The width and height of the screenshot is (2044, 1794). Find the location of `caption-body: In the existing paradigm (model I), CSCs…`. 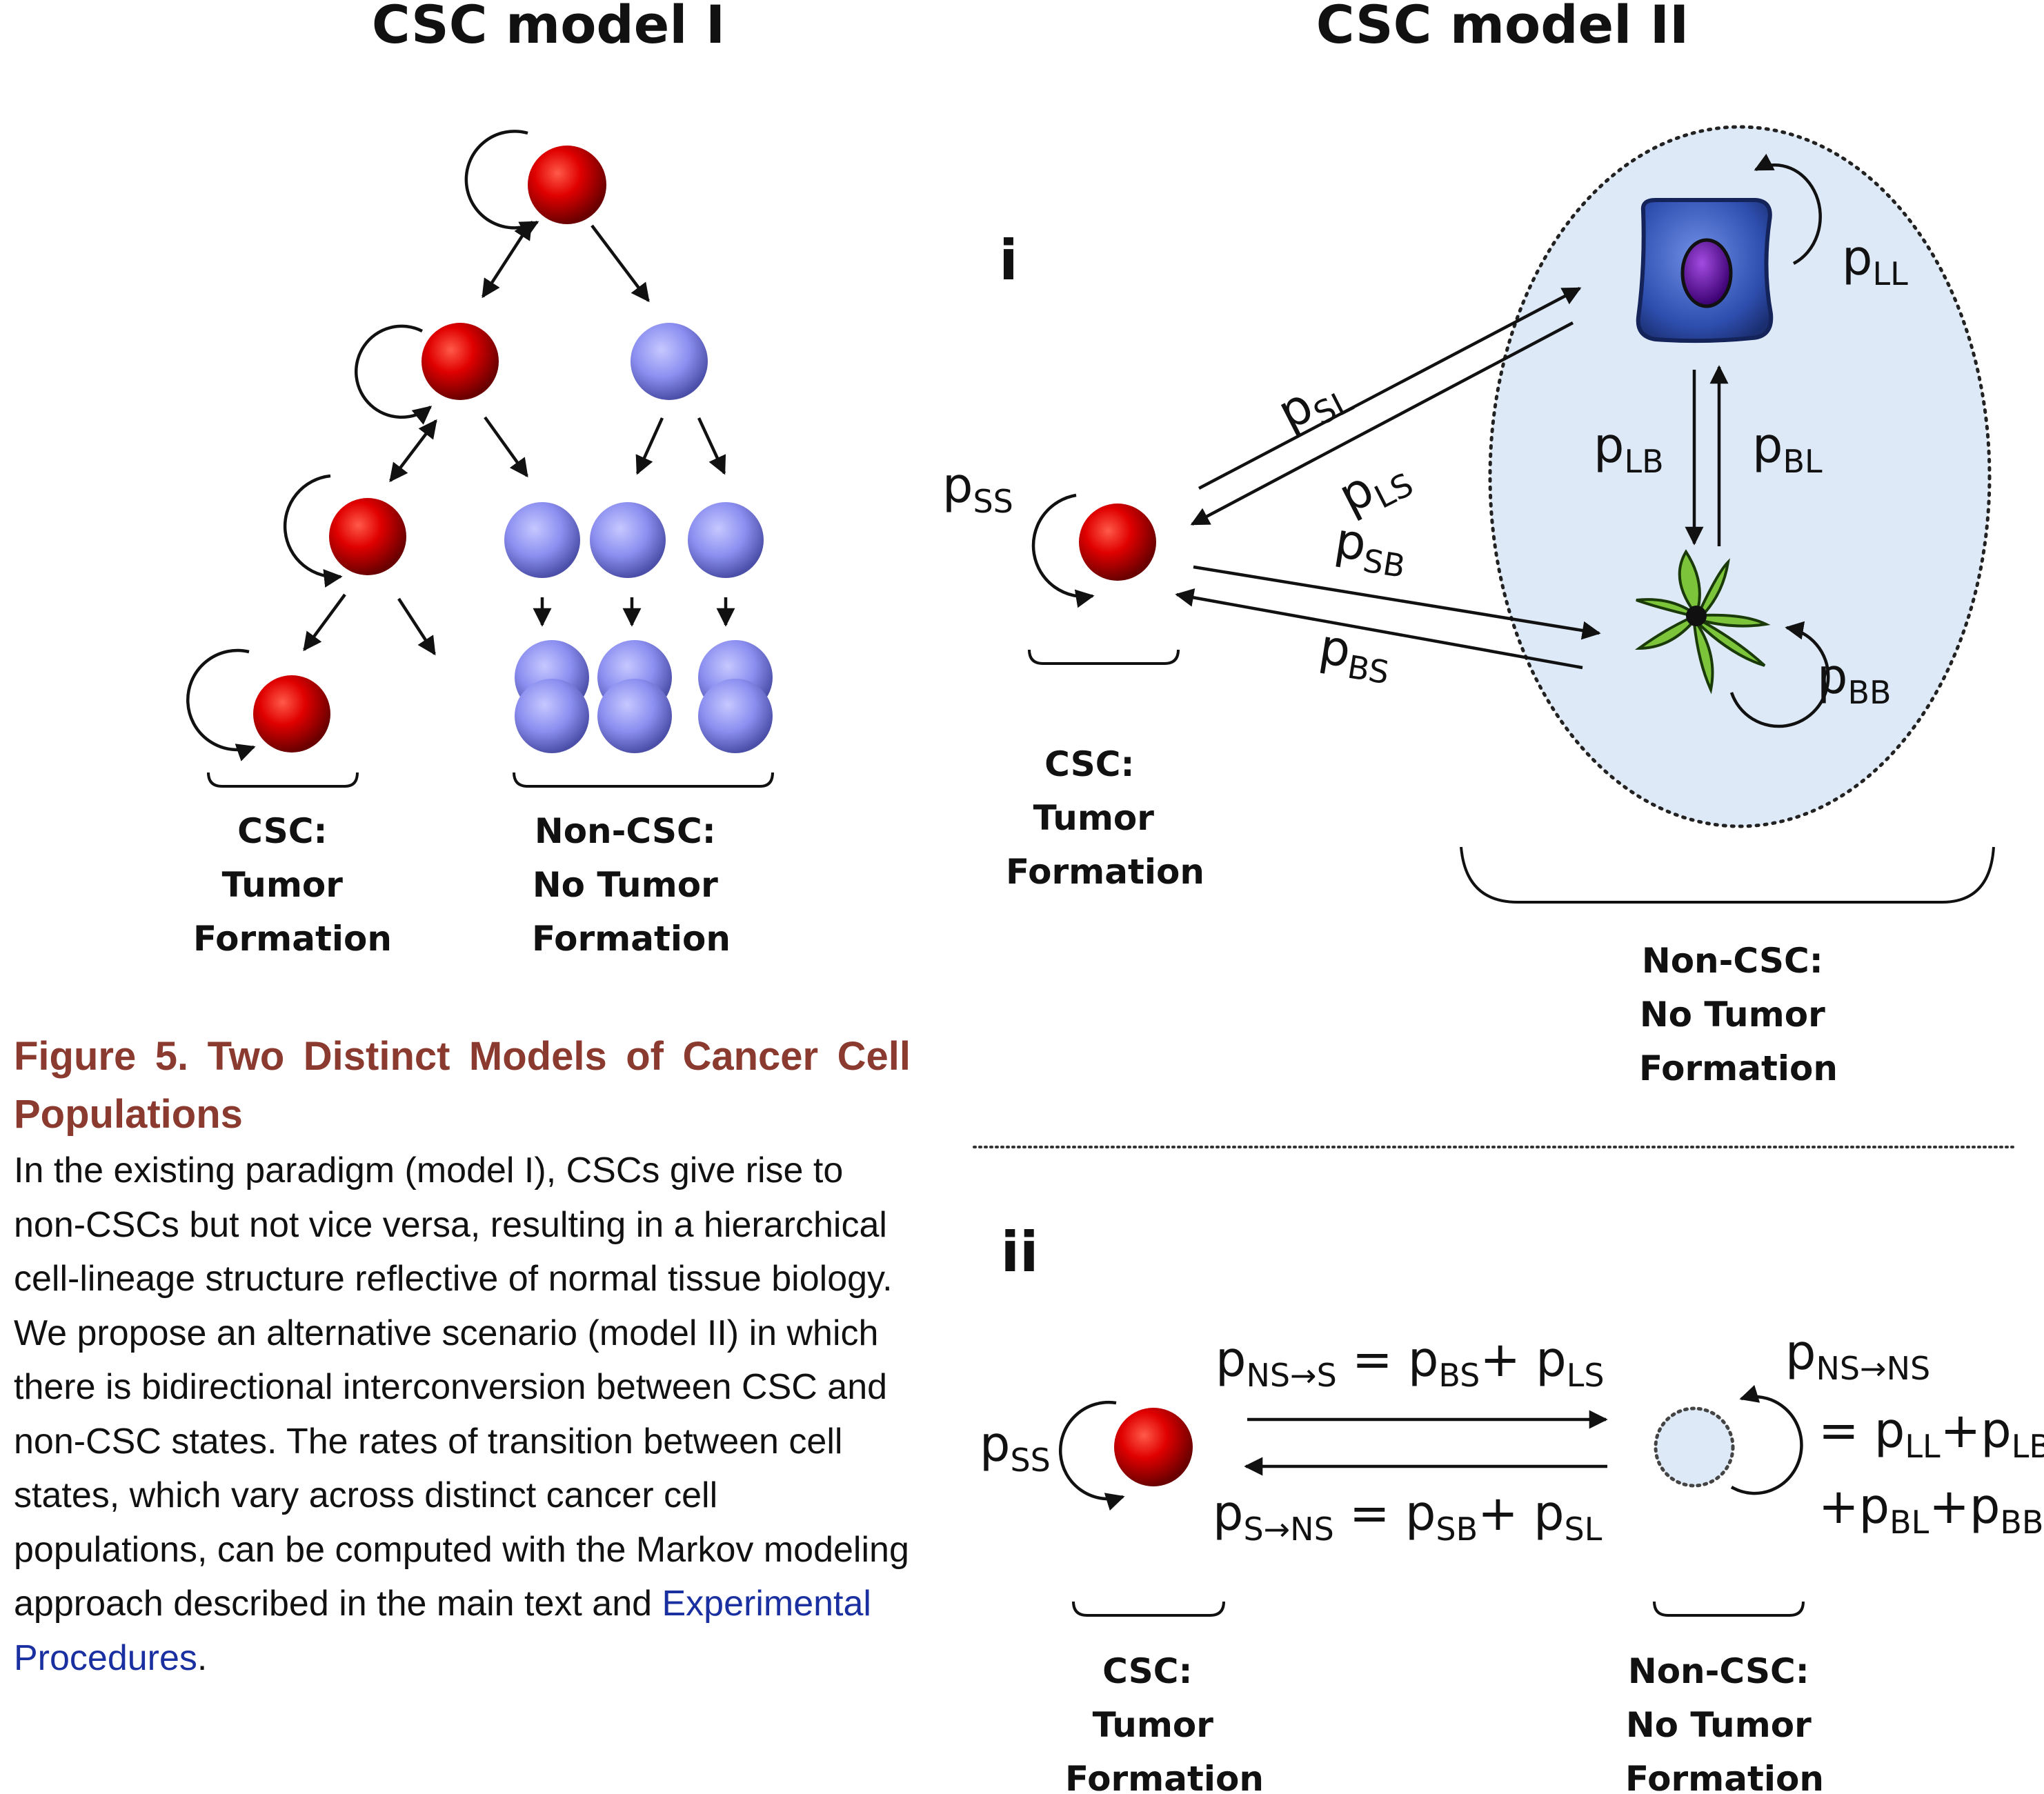

caption-body: In the existing paradigm (model I), CSCs… is located at coordinates (462, 1414).